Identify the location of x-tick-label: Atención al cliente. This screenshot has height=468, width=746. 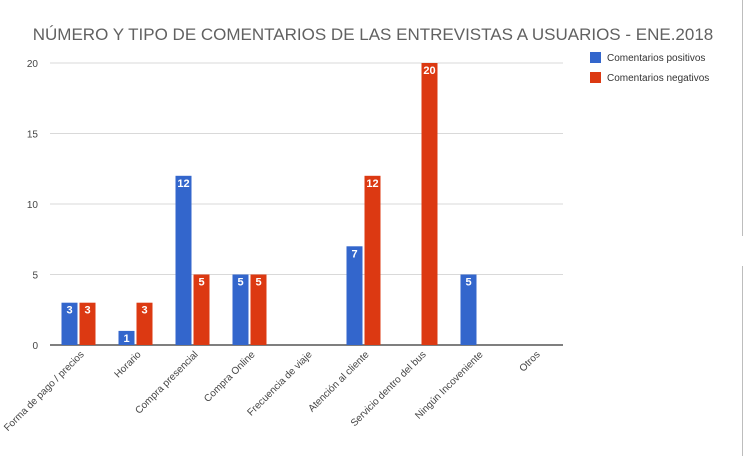
(338, 381).